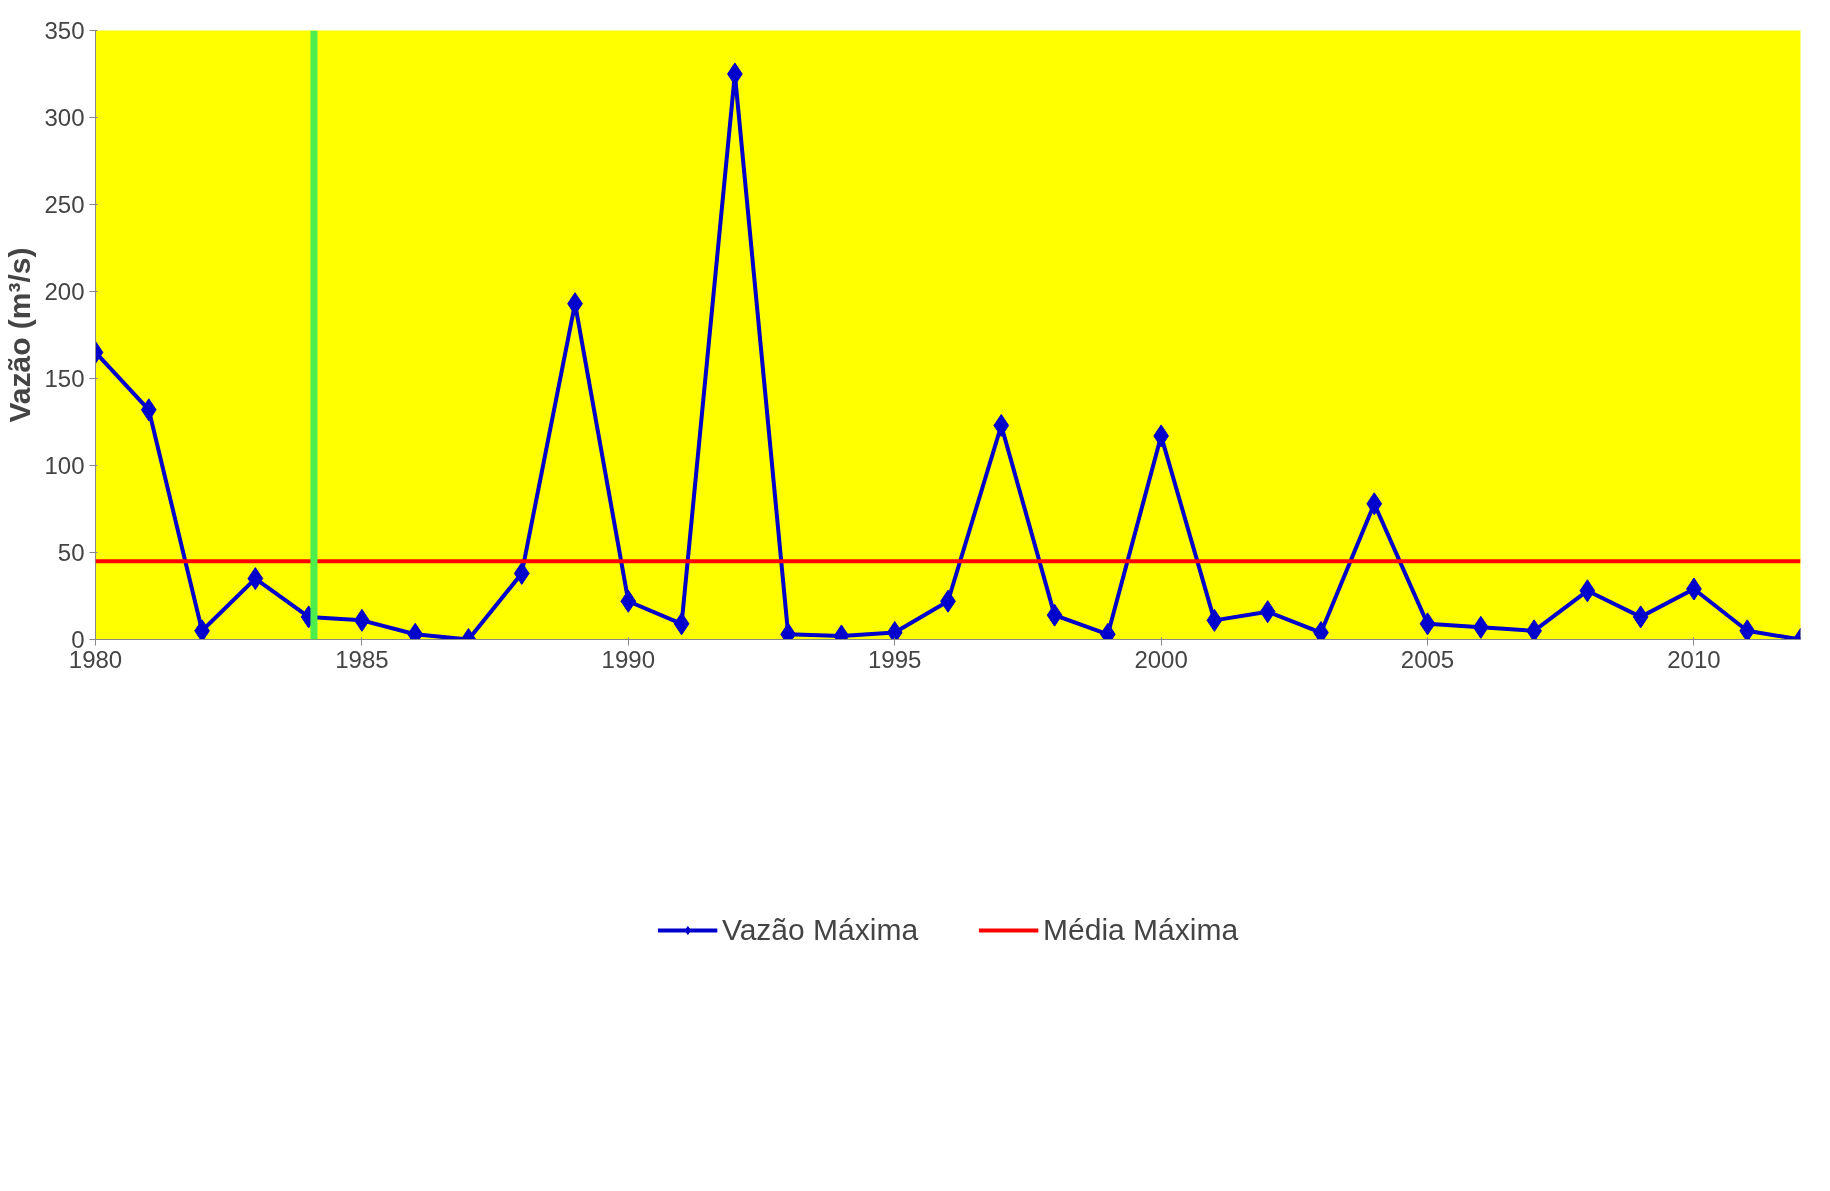 The image size is (1830, 1191). Describe the element at coordinates (64, 117) in the screenshot. I see `y-tick-label: 300` at that location.